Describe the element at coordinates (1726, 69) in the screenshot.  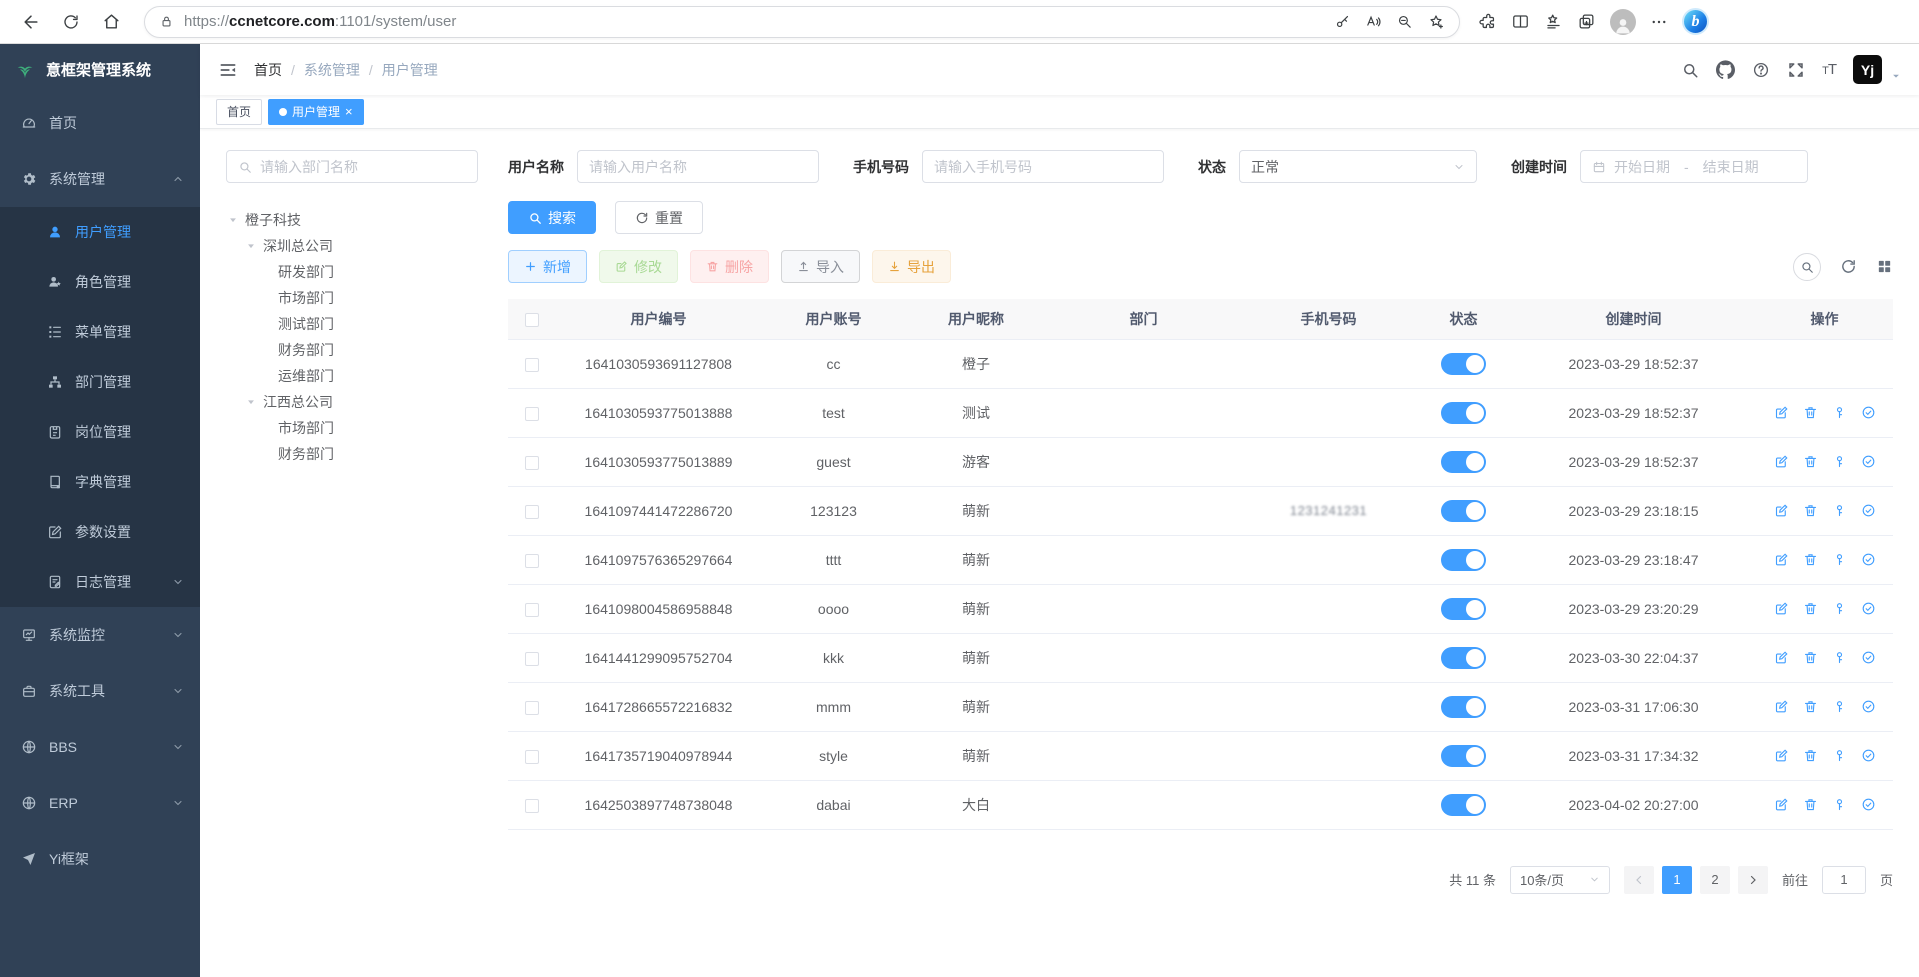
I see `github-icon` at that location.